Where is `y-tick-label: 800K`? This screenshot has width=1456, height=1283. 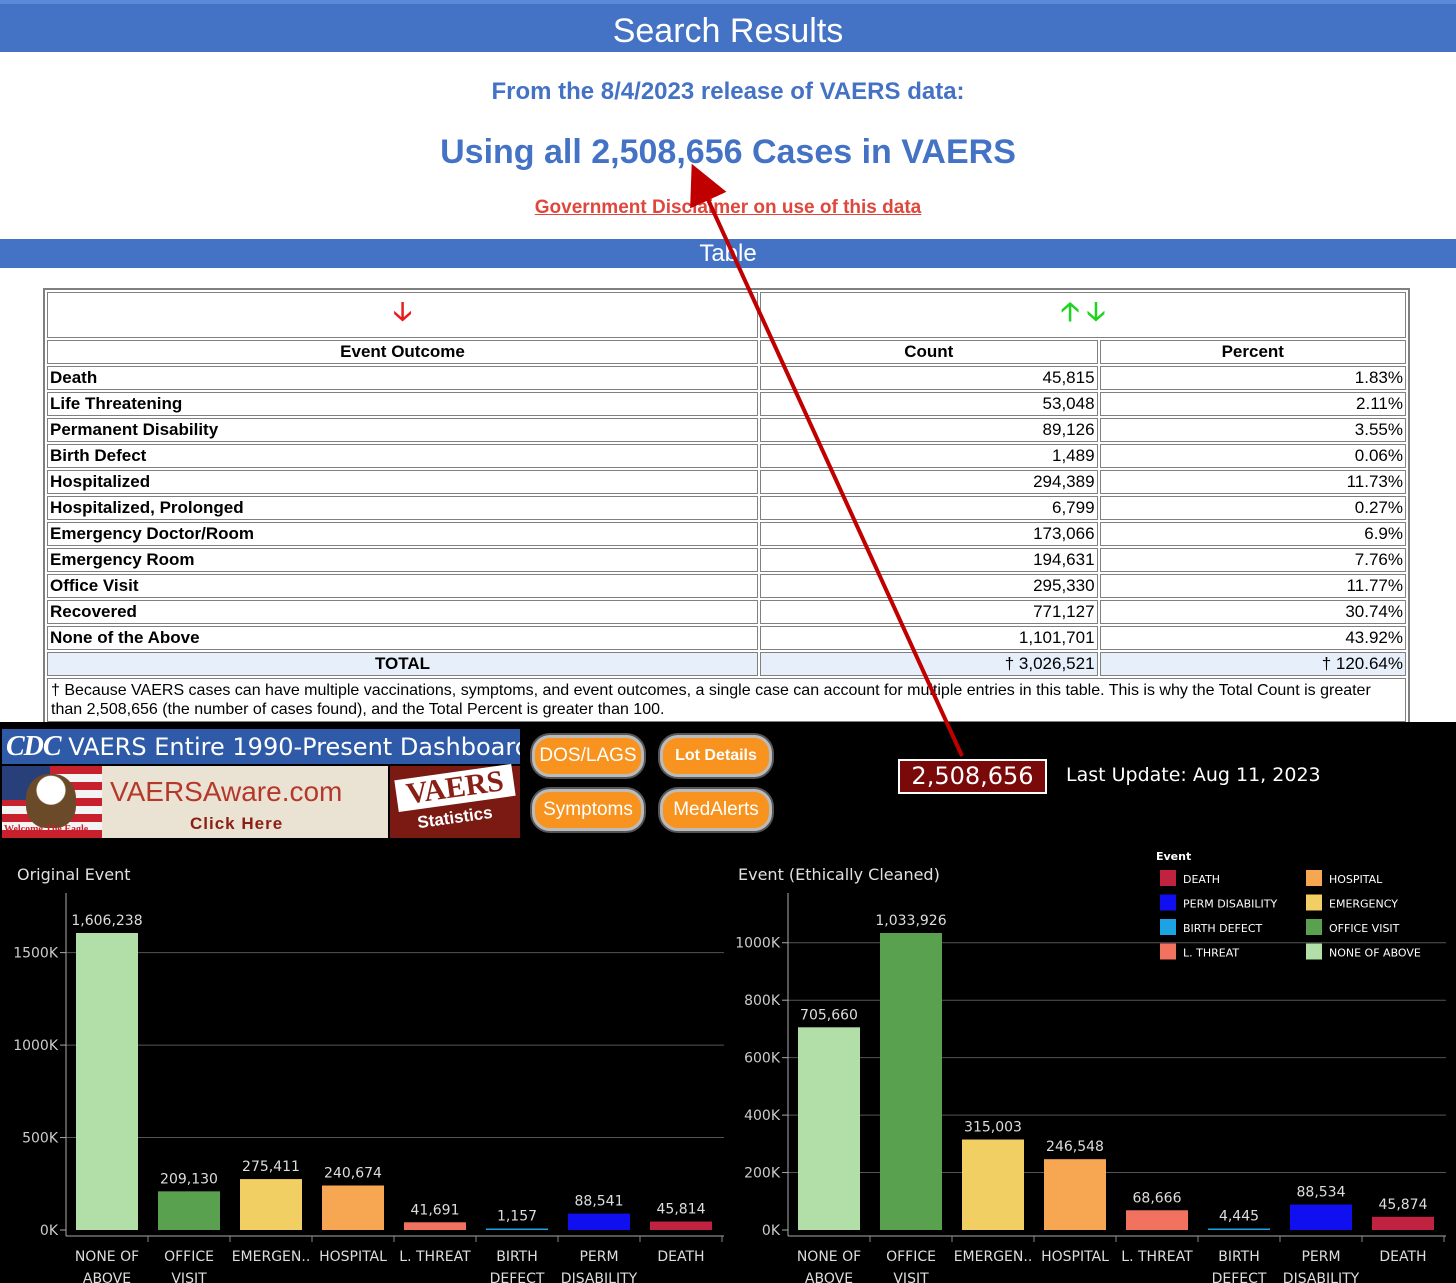
y-tick-label: 800K is located at coordinates (762, 1001).